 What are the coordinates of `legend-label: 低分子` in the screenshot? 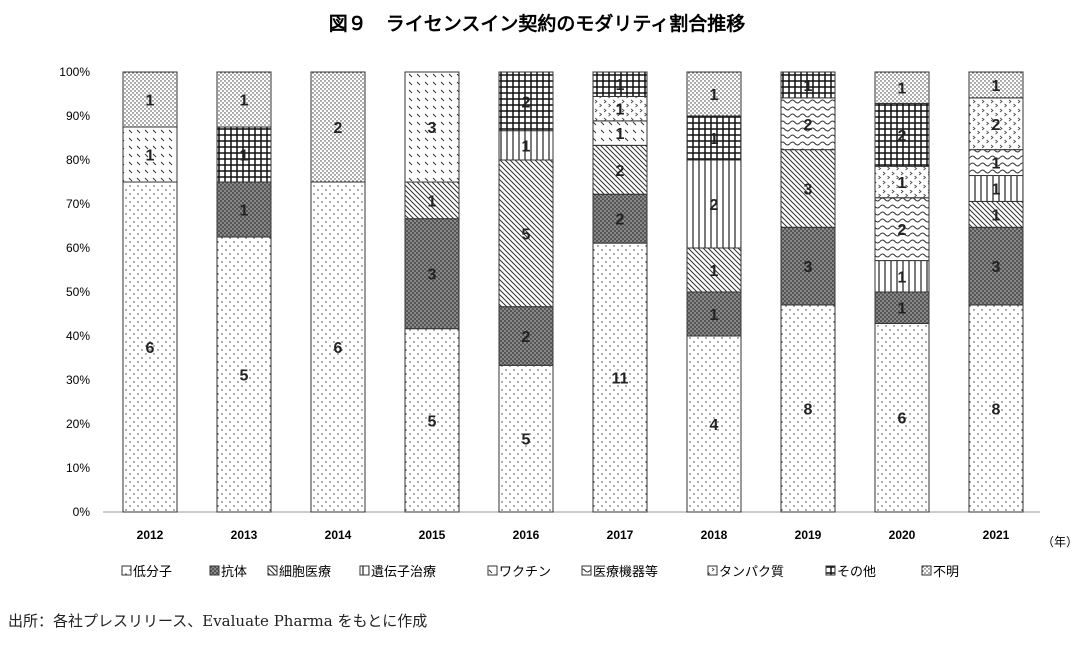 It's located at (152, 572).